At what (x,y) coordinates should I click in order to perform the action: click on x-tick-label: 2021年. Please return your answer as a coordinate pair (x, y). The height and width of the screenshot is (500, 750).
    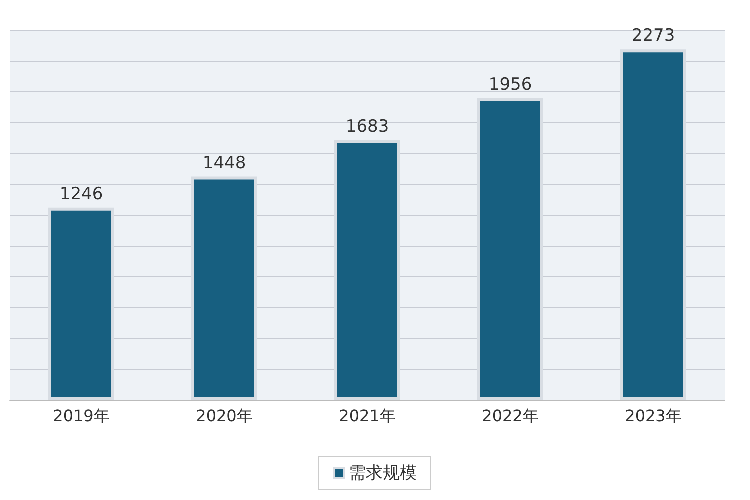
    Looking at the image, I should click on (367, 416).